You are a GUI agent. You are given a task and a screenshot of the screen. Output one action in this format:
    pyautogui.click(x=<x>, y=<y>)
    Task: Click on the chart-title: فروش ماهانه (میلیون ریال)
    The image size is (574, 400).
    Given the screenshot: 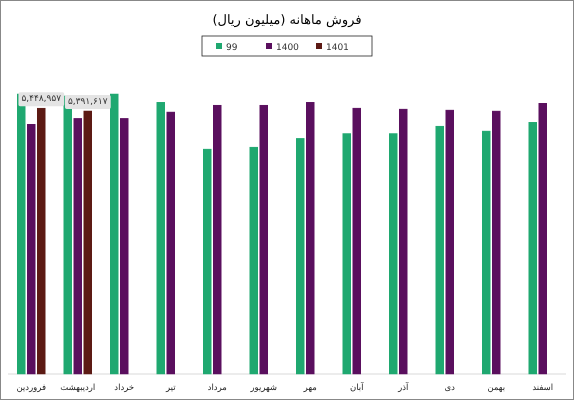 What is the action you would take?
    pyautogui.click(x=287, y=20)
    